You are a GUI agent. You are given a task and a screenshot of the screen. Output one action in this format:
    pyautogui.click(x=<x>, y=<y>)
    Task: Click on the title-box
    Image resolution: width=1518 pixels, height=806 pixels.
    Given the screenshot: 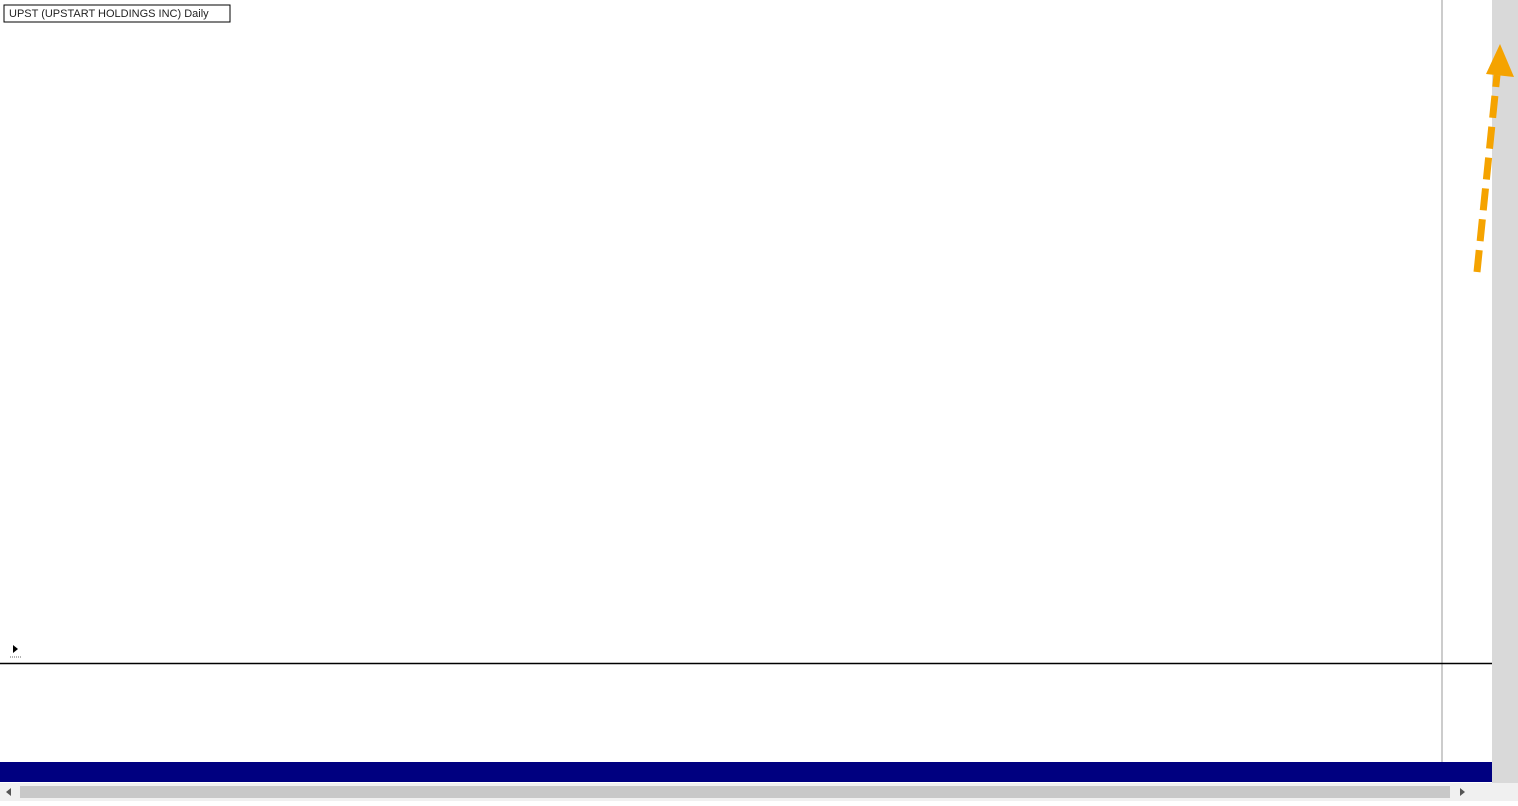 What is the action you would take?
    pyautogui.click(x=117, y=13)
    